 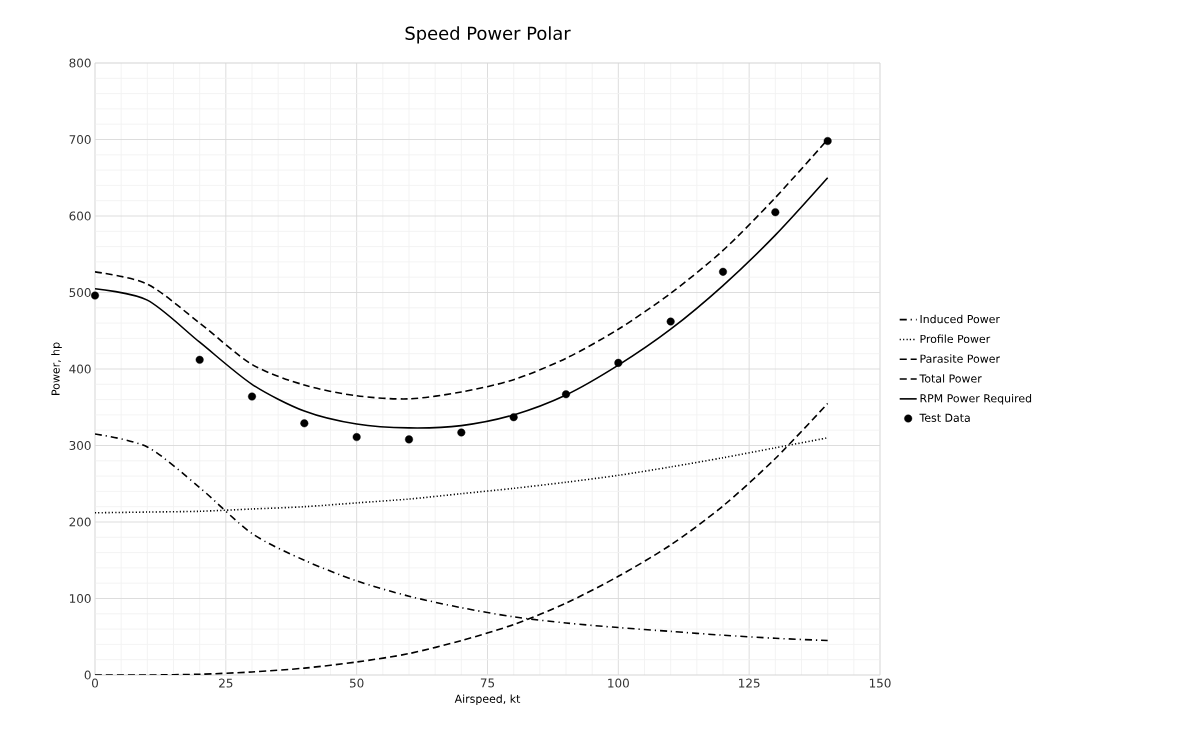 What do you see at coordinates (80, 369) in the screenshot?
I see `y-tick-label: 400` at bounding box center [80, 369].